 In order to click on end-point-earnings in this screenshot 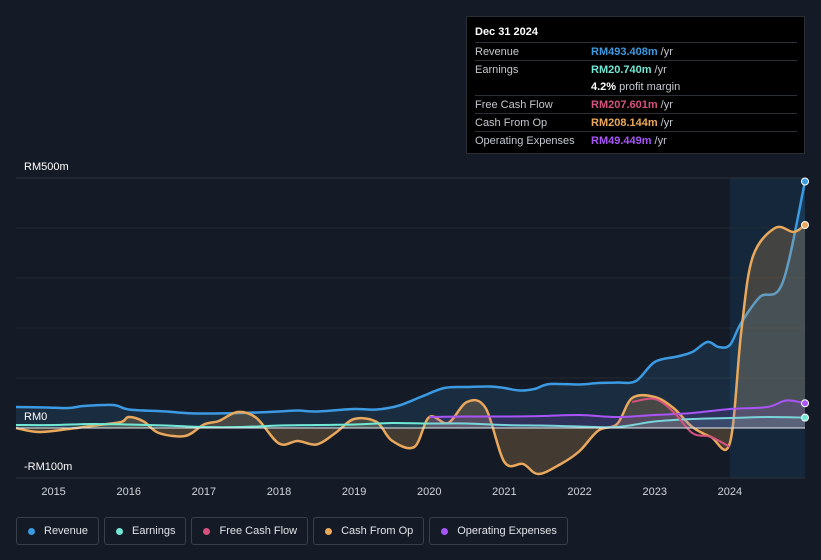, I will do `click(805, 417)`.